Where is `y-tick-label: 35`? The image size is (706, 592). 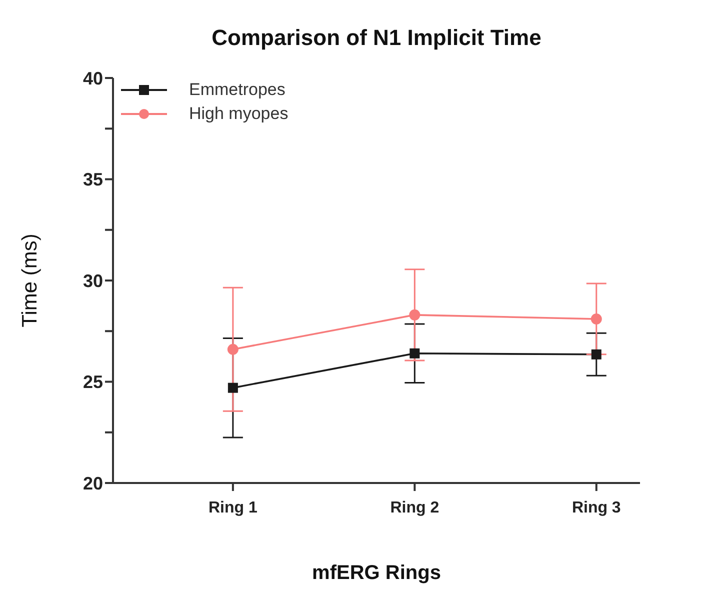 y-tick-label: 35 is located at coordinates (92, 180).